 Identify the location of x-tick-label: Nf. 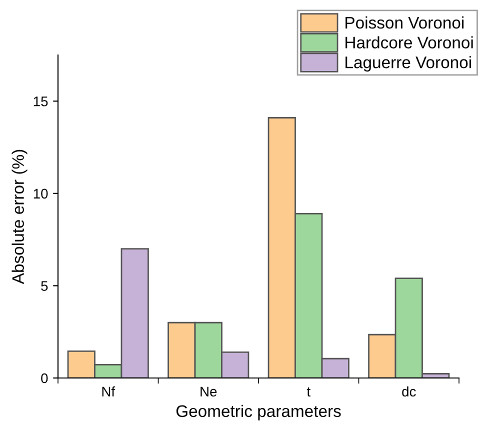
(109, 391).